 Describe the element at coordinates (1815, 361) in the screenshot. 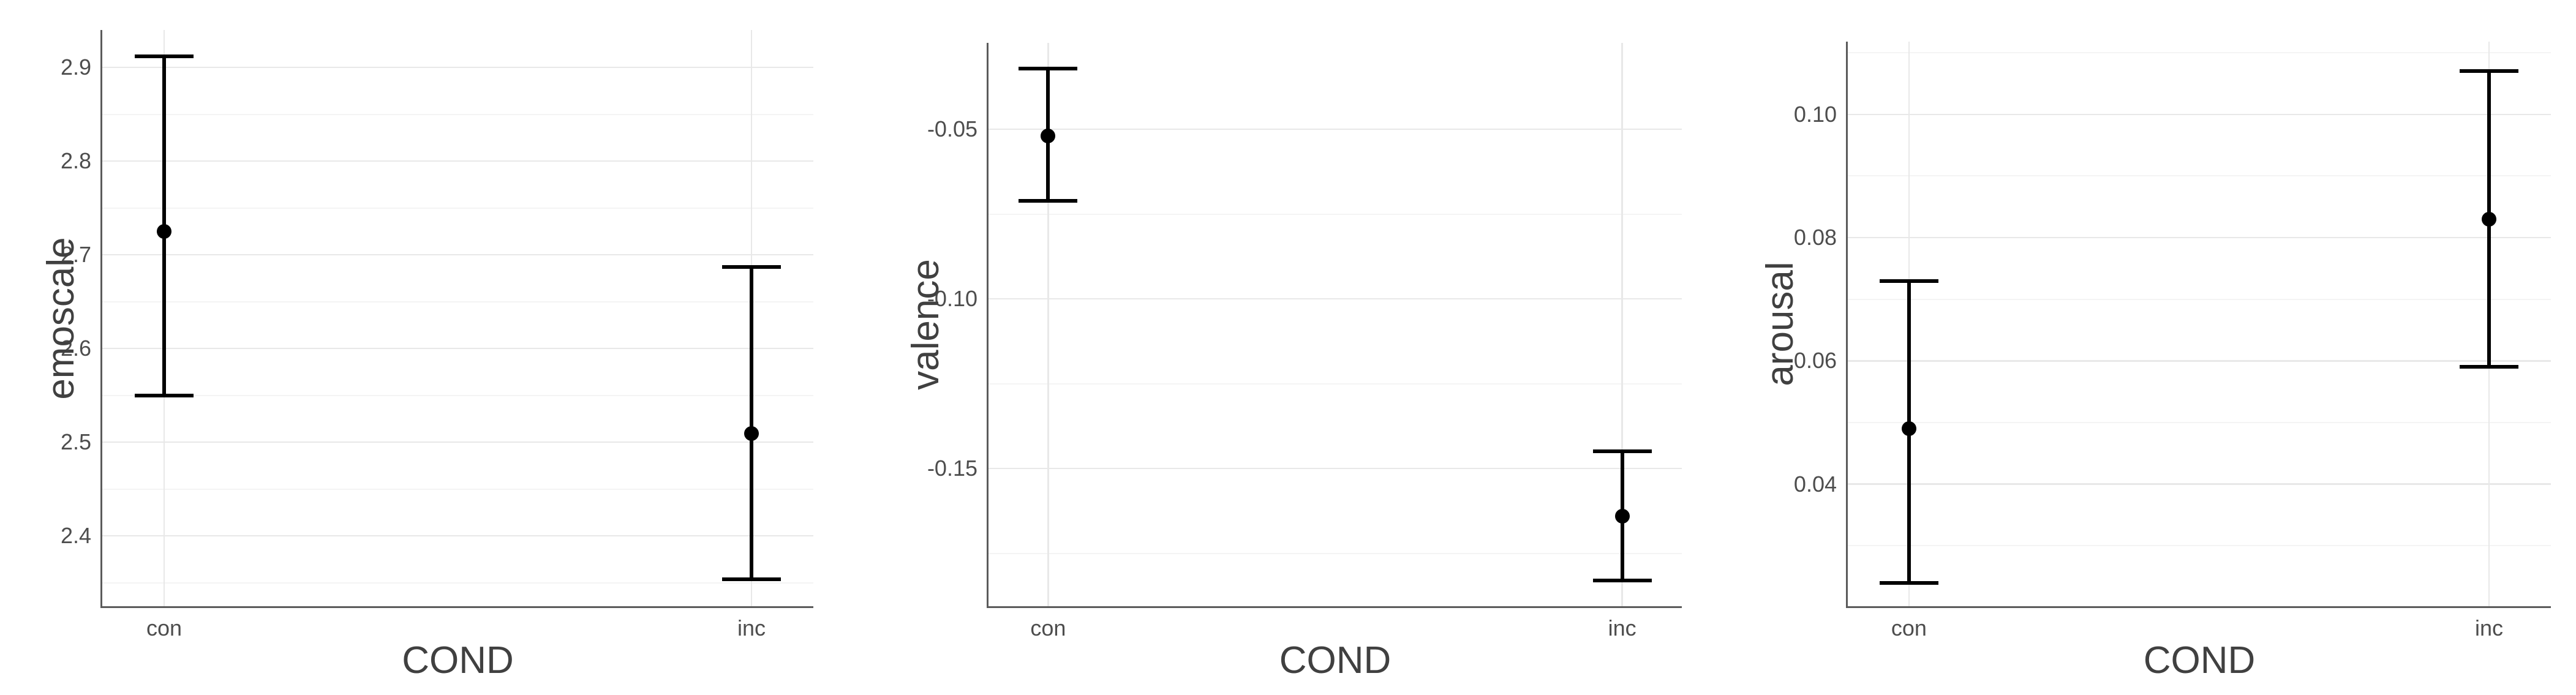

I see `y-tick-label: 0.06` at that location.